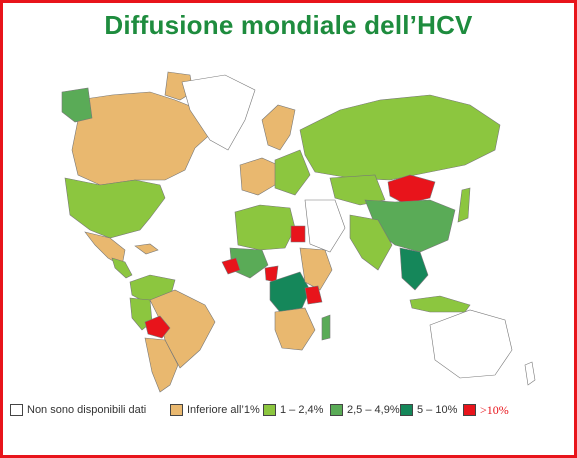 The height and width of the screenshot is (458, 577). Describe the element at coordinates (469, 410) in the screenshot. I see `legend-swatch-gt10` at that location.